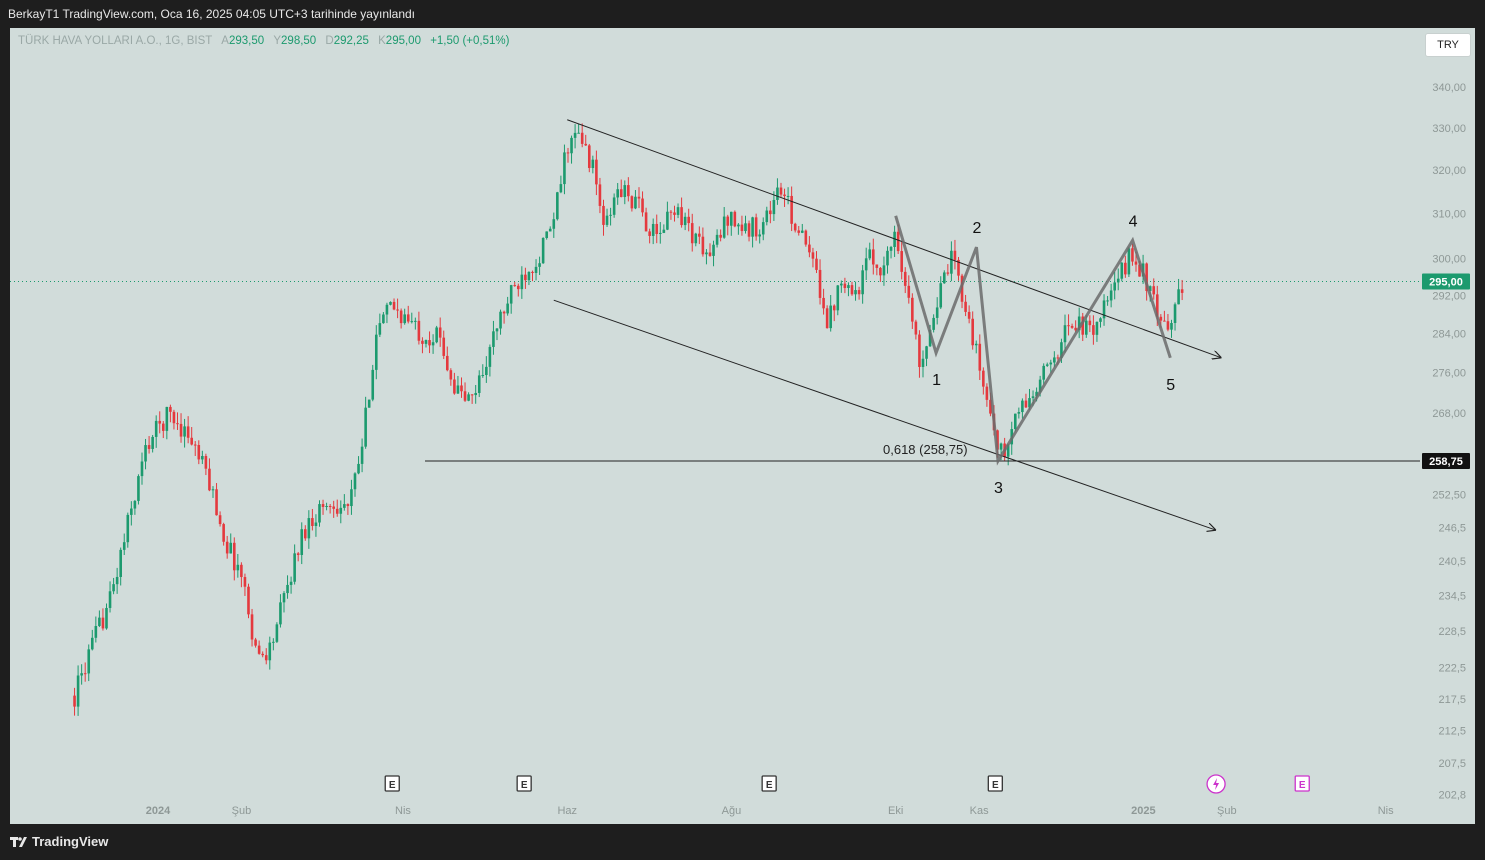 The height and width of the screenshot is (860, 1485). I want to click on earnings-marker, so click(392, 783).